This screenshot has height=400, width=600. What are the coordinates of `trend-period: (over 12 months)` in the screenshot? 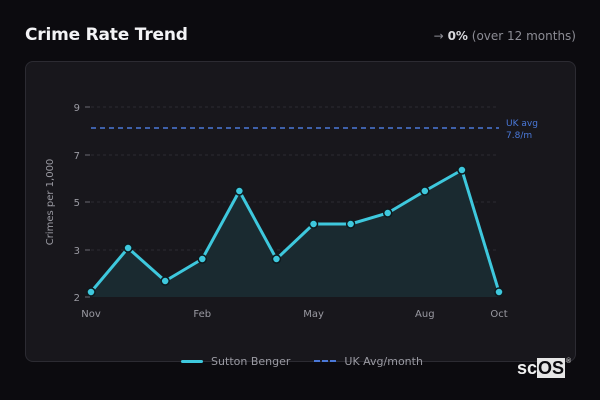 It's located at (523, 36).